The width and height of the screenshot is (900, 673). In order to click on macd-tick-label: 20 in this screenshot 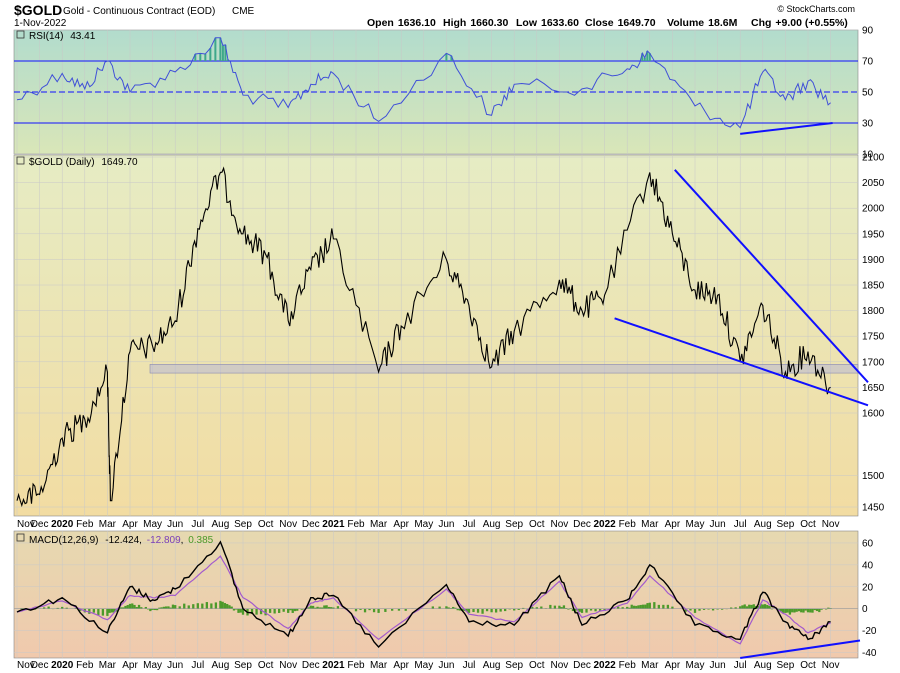, I will do `click(868, 587)`.